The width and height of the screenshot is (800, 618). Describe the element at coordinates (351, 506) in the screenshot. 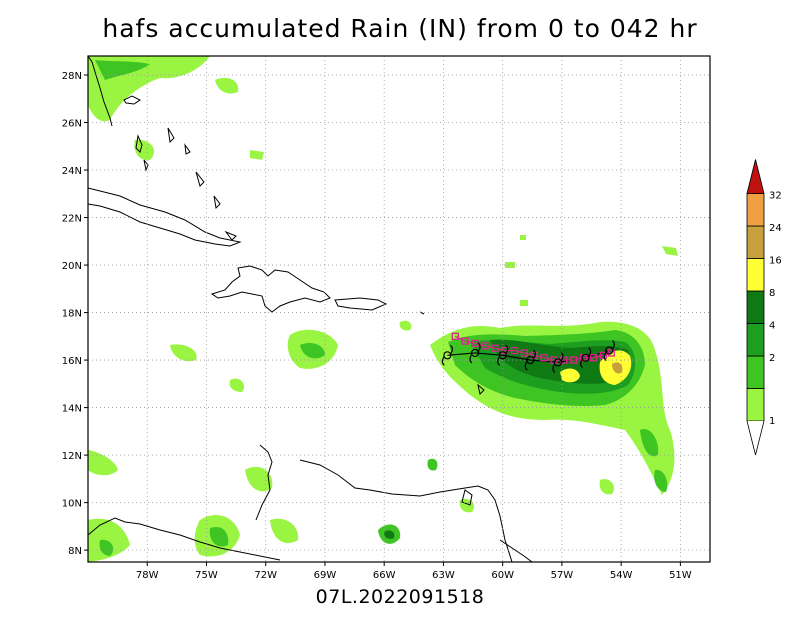

I see `southern-rain-patches` at that location.